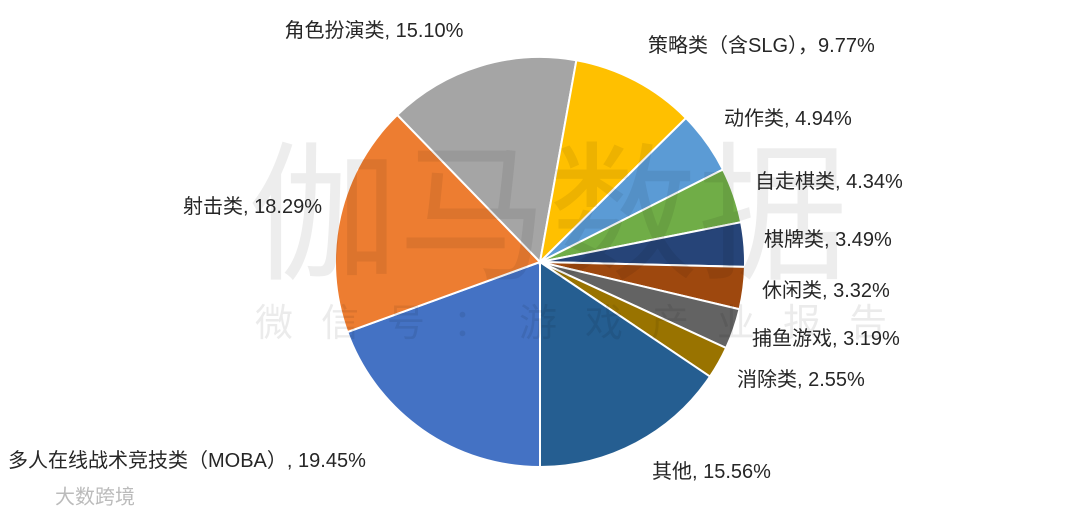 The height and width of the screenshot is (520, 1080). Describe the element at coordinates (856, 291) in the screenshot. I see `value-label: , 3.32%` at that location.